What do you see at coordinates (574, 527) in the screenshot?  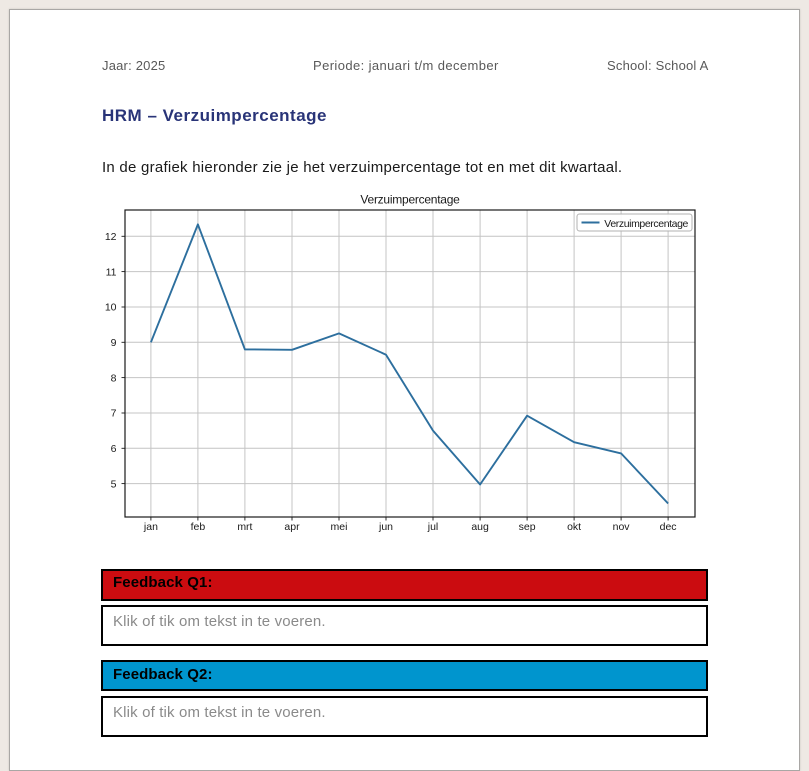 I see `svg-text: okt` at bounding box center [574, 527].